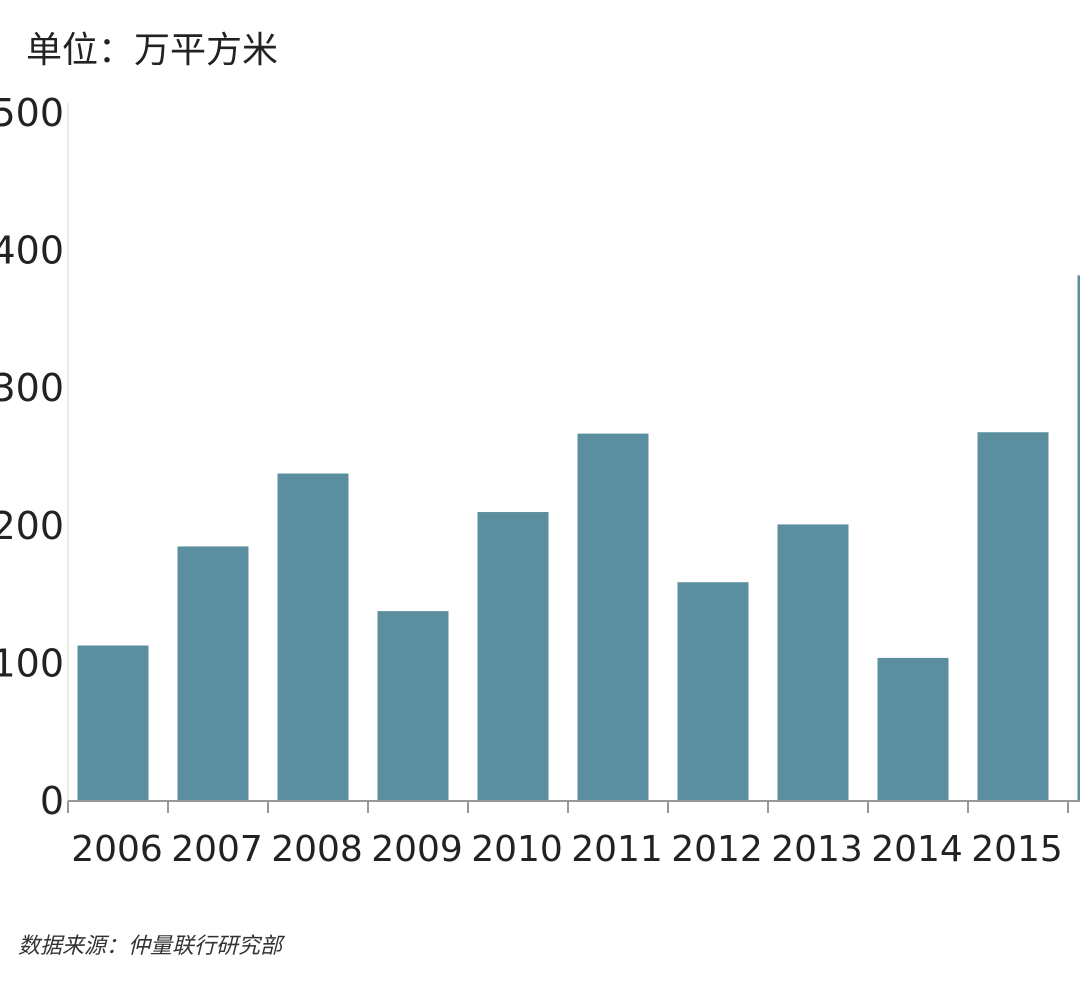  Describe the element at coordinates (32, 457) in the screenshot. I see `y-axis-ticks: 0 100 200 300 400 500` at that location.